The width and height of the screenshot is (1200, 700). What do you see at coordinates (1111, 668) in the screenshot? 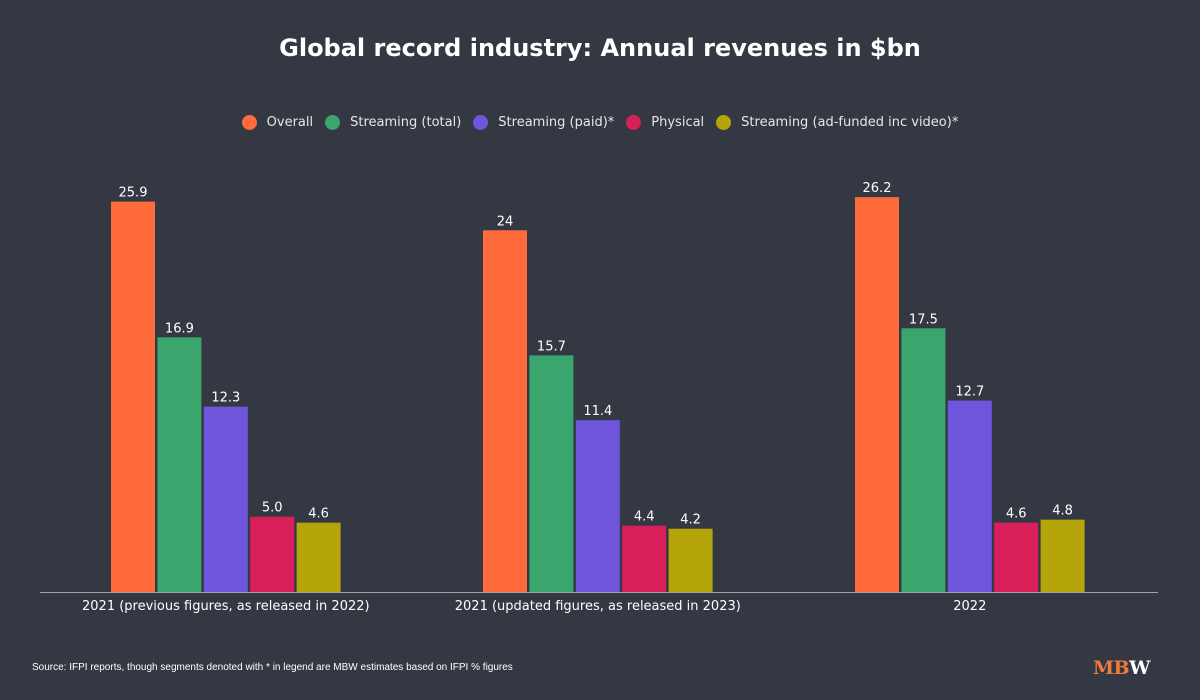
I see `logo-part-1: MB` at bounding box center [1111, 668].